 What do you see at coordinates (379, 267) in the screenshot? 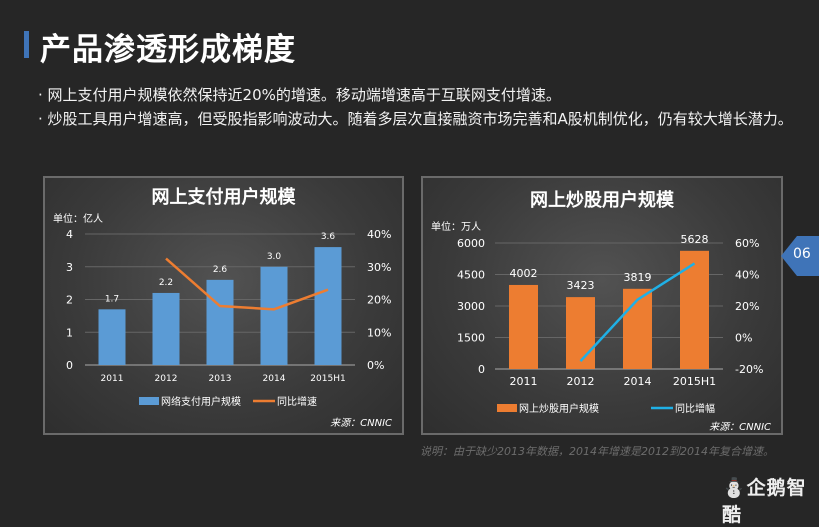
I see `y2-tick-label: 30%` at bounding box center [379, 267].